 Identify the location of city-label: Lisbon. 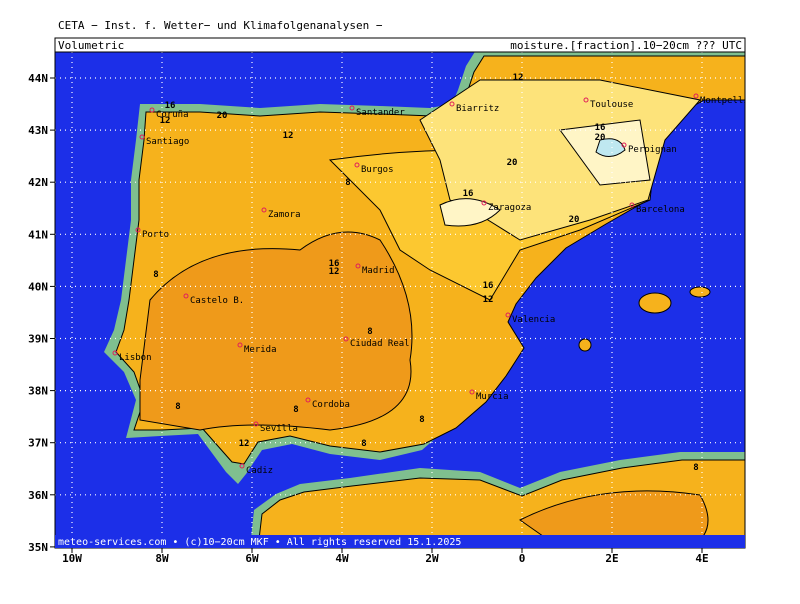
(135, 358).